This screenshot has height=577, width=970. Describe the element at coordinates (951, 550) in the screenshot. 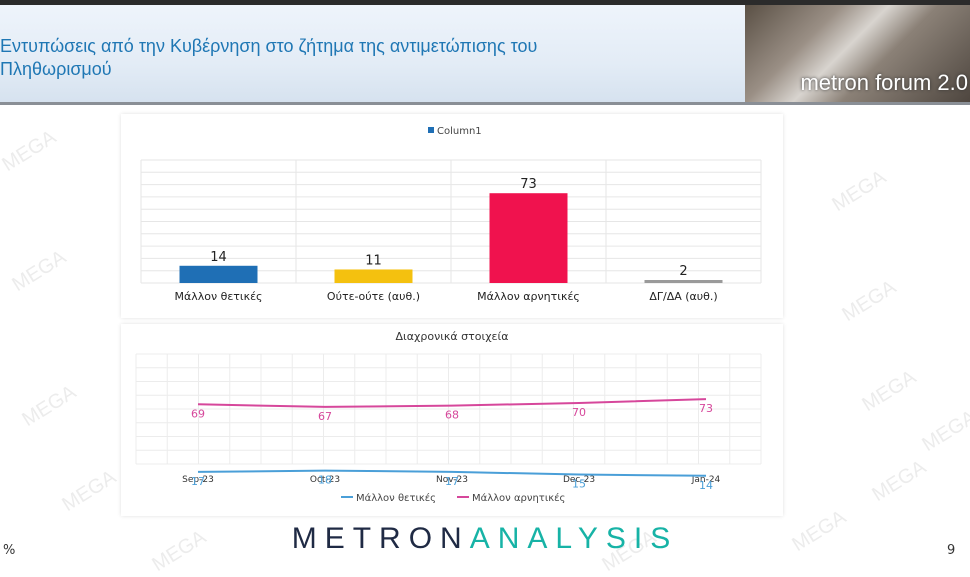

I see `page-number: 9` at that location.